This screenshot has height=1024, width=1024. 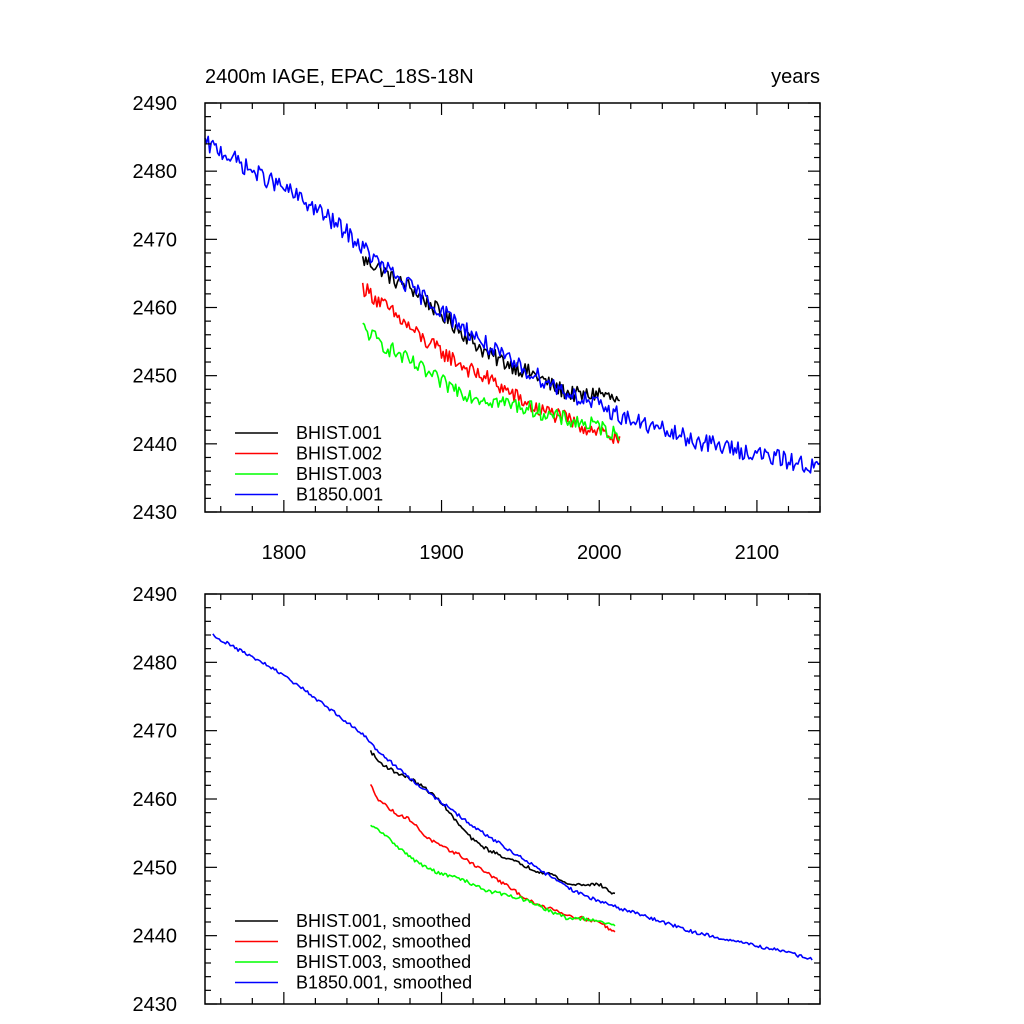 What do you see at coordinates (155, 868) in the screenshot?
I see `bottom-ytick-label: 2450` at bounding box center [155, 868].